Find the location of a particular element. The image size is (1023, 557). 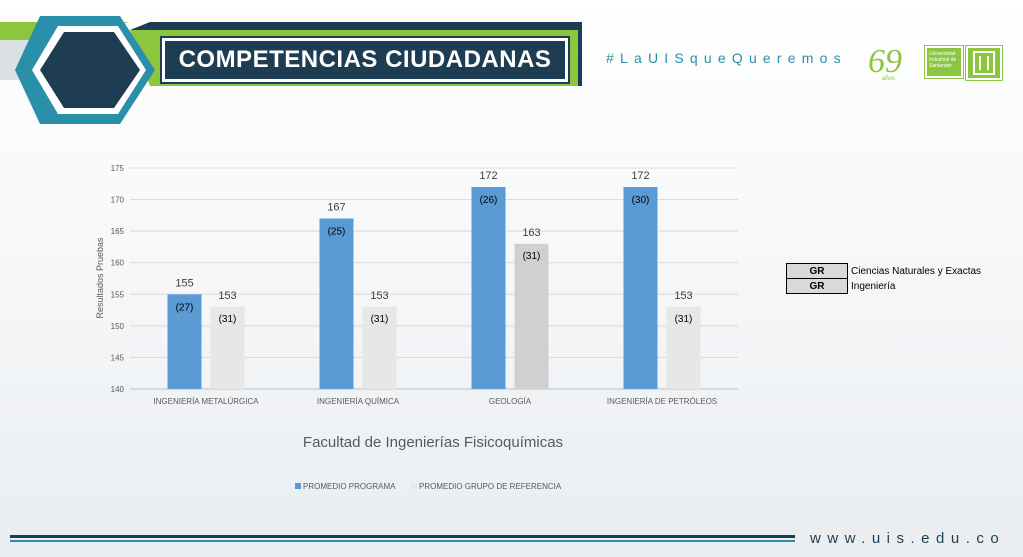

x-tick-label: INGENIERÍA METALÚRGICA is located at coordinates (206, 401).